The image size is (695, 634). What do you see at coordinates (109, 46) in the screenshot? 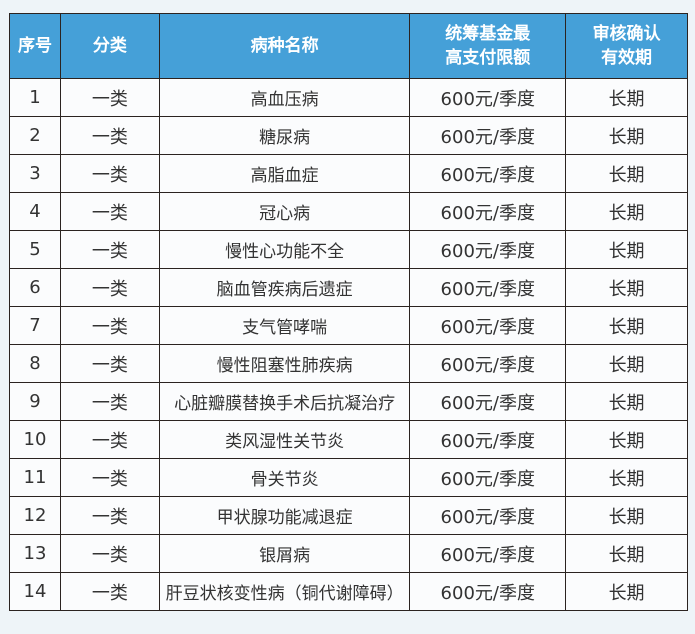
I see `header-category: 分类` at bounding box center [109, 46].